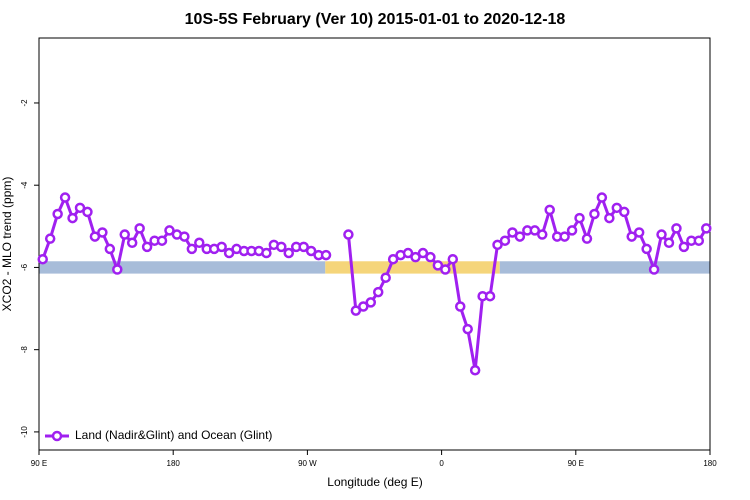 This screenshot has width=750, height=500. I want to click on y-axis-label: XCO2 - MLO trend (ppm), so click(7, 244).